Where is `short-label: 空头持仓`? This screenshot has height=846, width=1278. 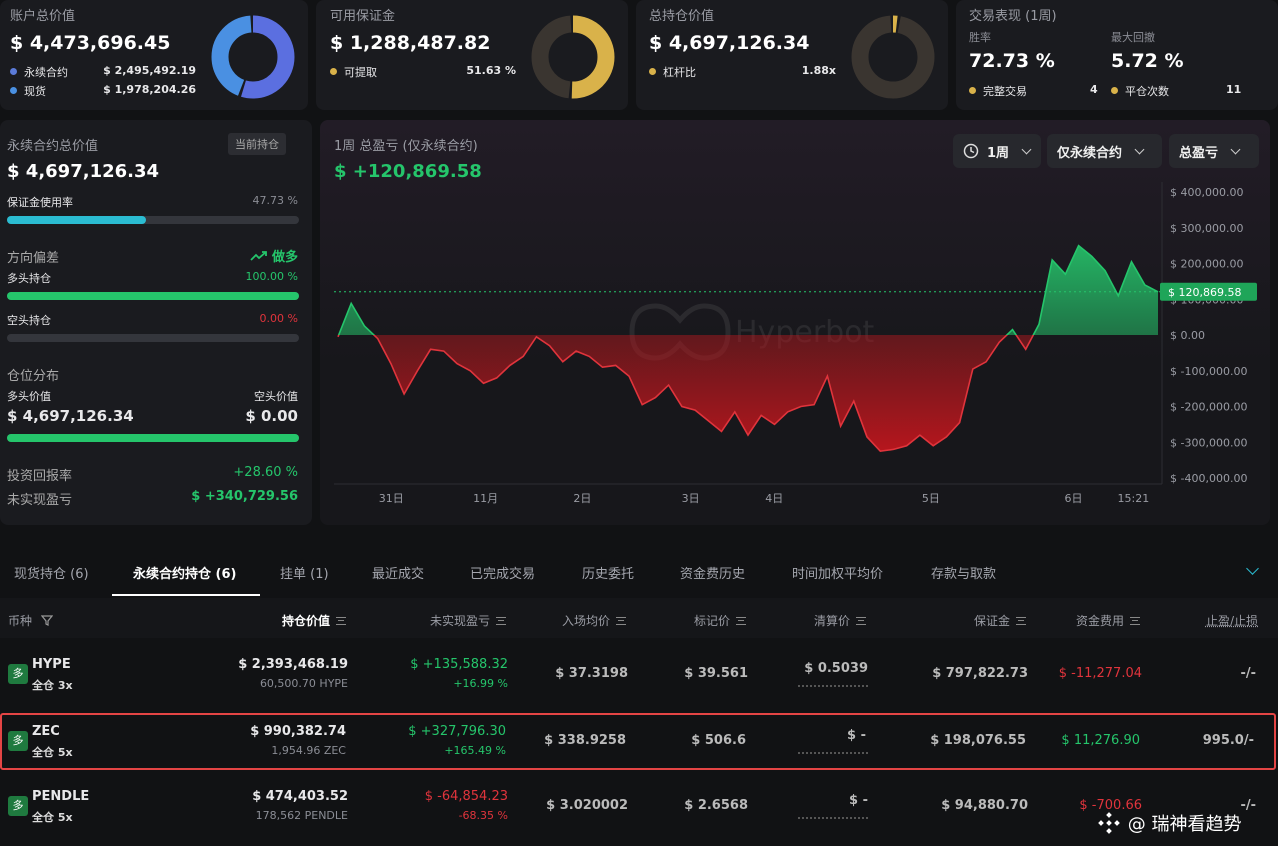 short-label: 空头持仓 is located at coordinates (29, 320).